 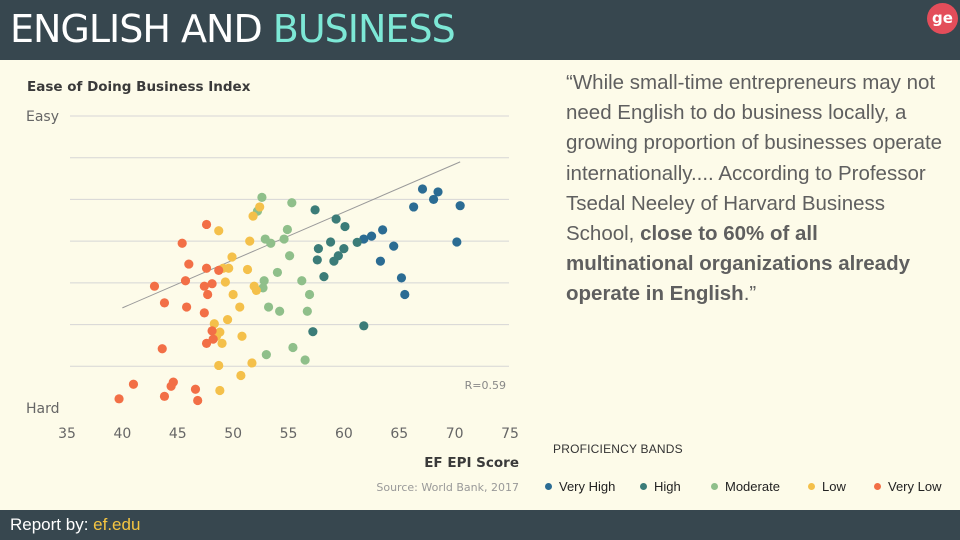 What do you see at coordinates (548, 486) in the screenshot?
I see `legend-dot-very-high` at bounding box center [548, 486].